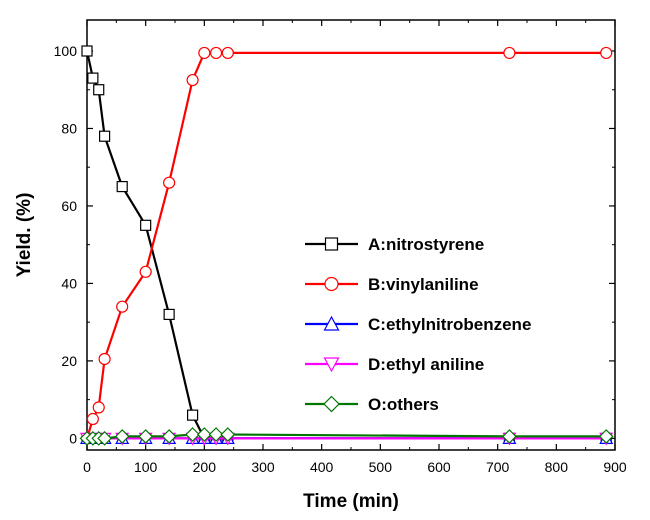 This screenshot has width=650, height=520. Describe the element at coordinates (449, 324) in the screenshot. I see `legend-label: C:ethylnitrobenzene` at that location.